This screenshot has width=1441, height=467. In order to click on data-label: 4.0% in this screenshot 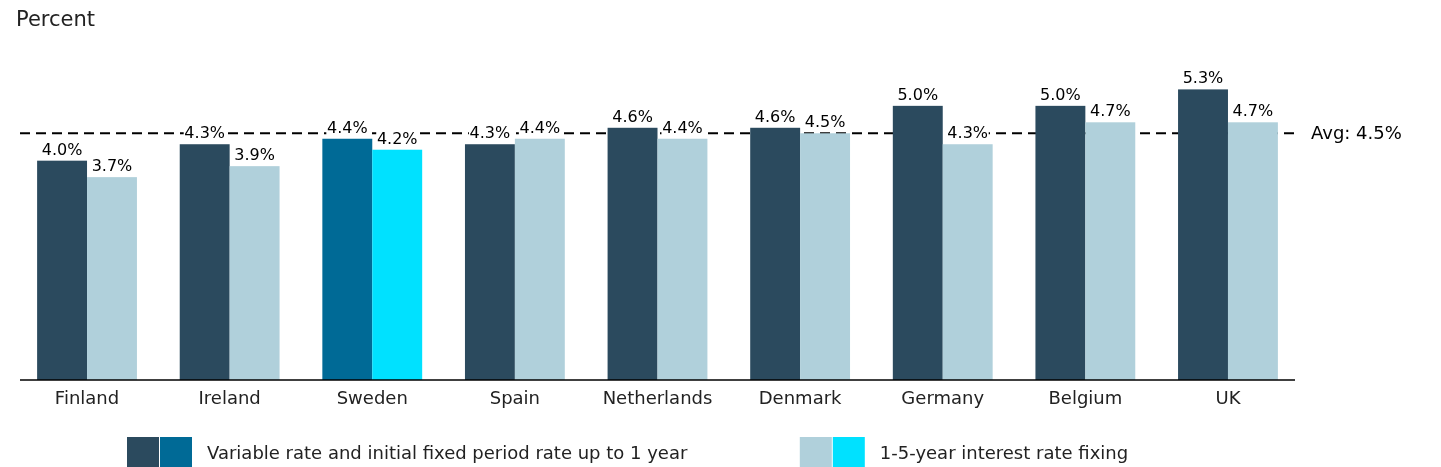, I will do `click(62, 149)`.